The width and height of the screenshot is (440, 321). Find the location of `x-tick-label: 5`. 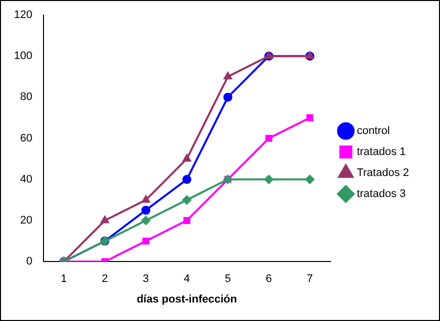

x-tick-label: 5 is located at coordinates (227, 279).